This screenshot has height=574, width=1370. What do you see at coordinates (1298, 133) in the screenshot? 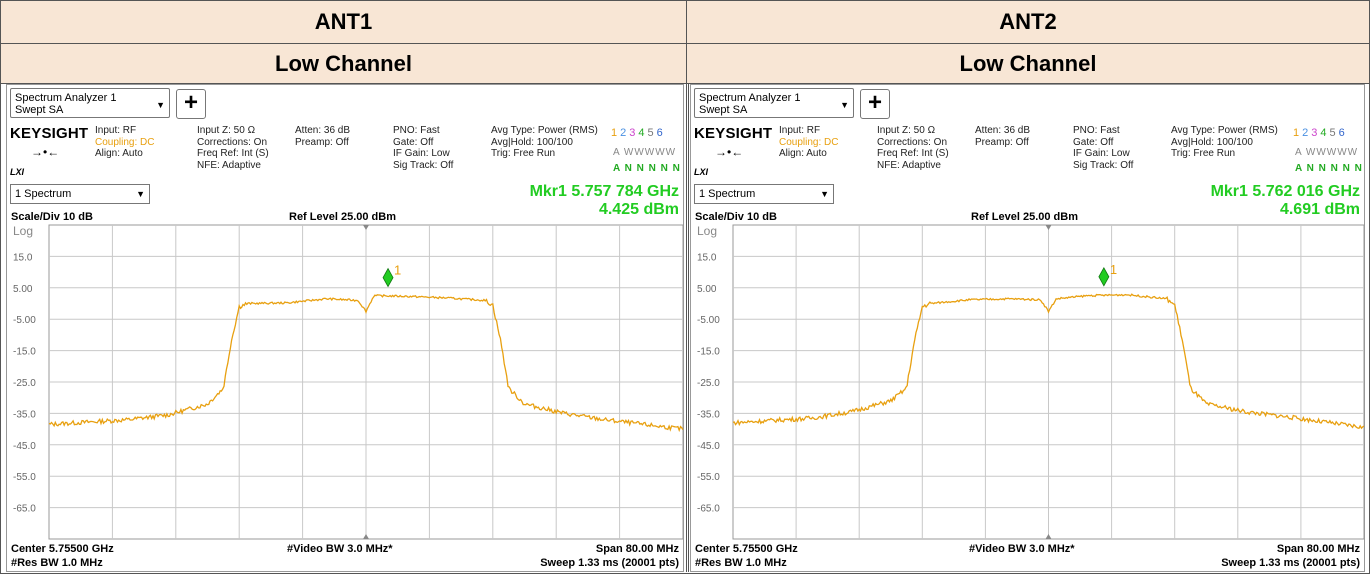
I see `trace-number-1: 1` at bounding box center [1298, 133].